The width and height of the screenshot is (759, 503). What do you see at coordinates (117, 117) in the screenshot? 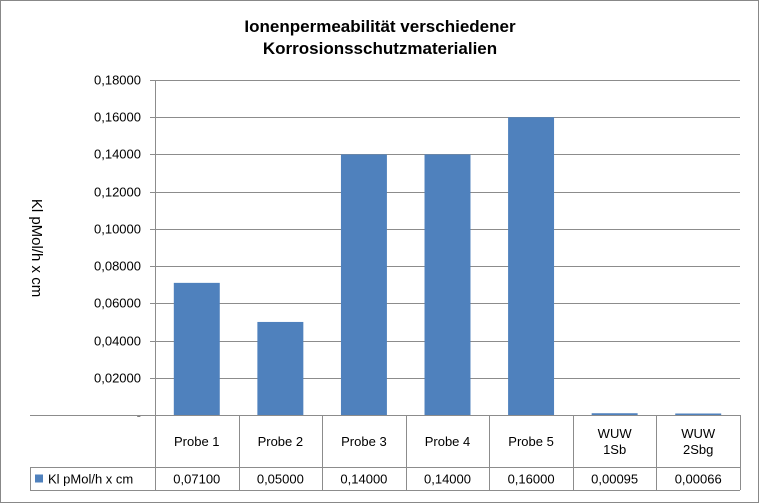
I see `y-tick-label: 0,16000` at bounding box center [117, 117].